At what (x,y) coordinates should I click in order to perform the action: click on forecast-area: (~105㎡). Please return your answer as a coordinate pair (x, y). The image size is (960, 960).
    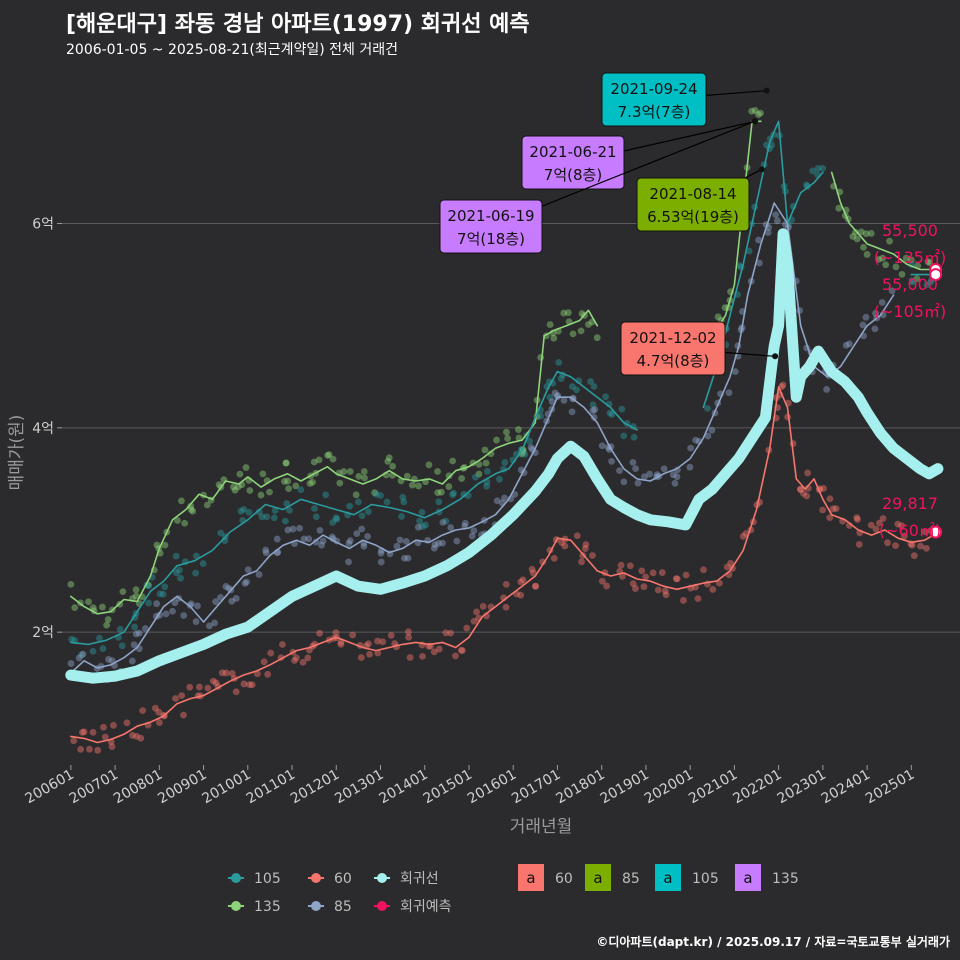
    Looking at the image, I should click on (910, 311).